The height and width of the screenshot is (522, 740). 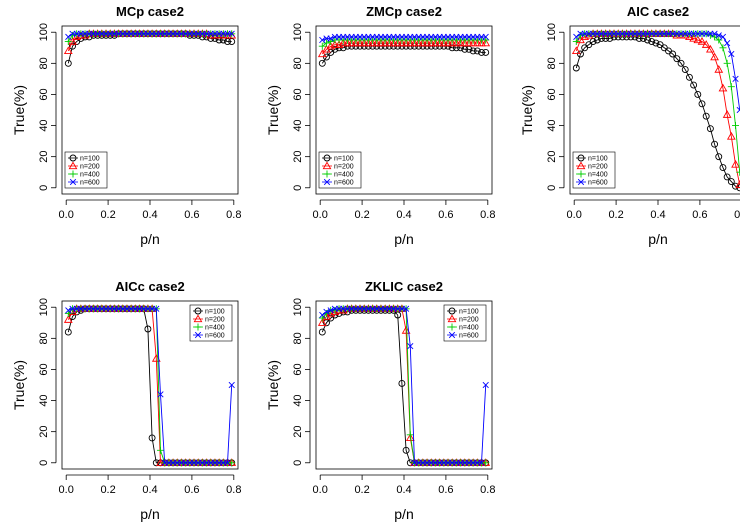 I want to click on series-line, so click(x=404, y=38).